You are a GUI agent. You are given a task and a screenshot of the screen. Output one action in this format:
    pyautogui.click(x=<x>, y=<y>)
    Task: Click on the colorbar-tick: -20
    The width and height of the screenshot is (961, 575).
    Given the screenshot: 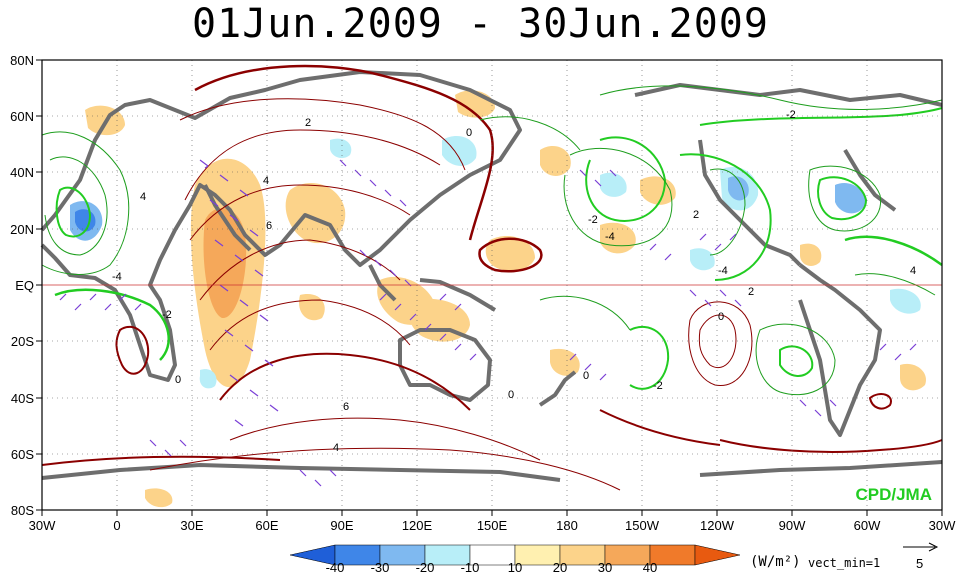 What is the action you would take?
    pyautogui.click(x=425, y=567)
    